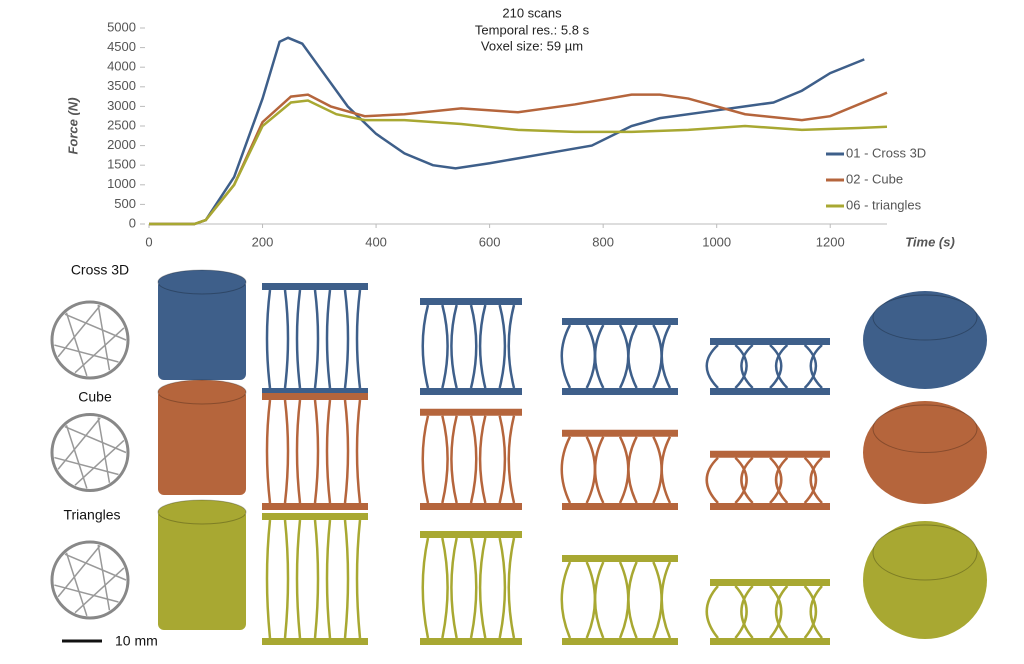 This screenshot has height=664, width=1024. What do you see at coordinates (100, 270) in the screenshot?
I see `row-label: Cross 3D` at bounding box center [100, 270].